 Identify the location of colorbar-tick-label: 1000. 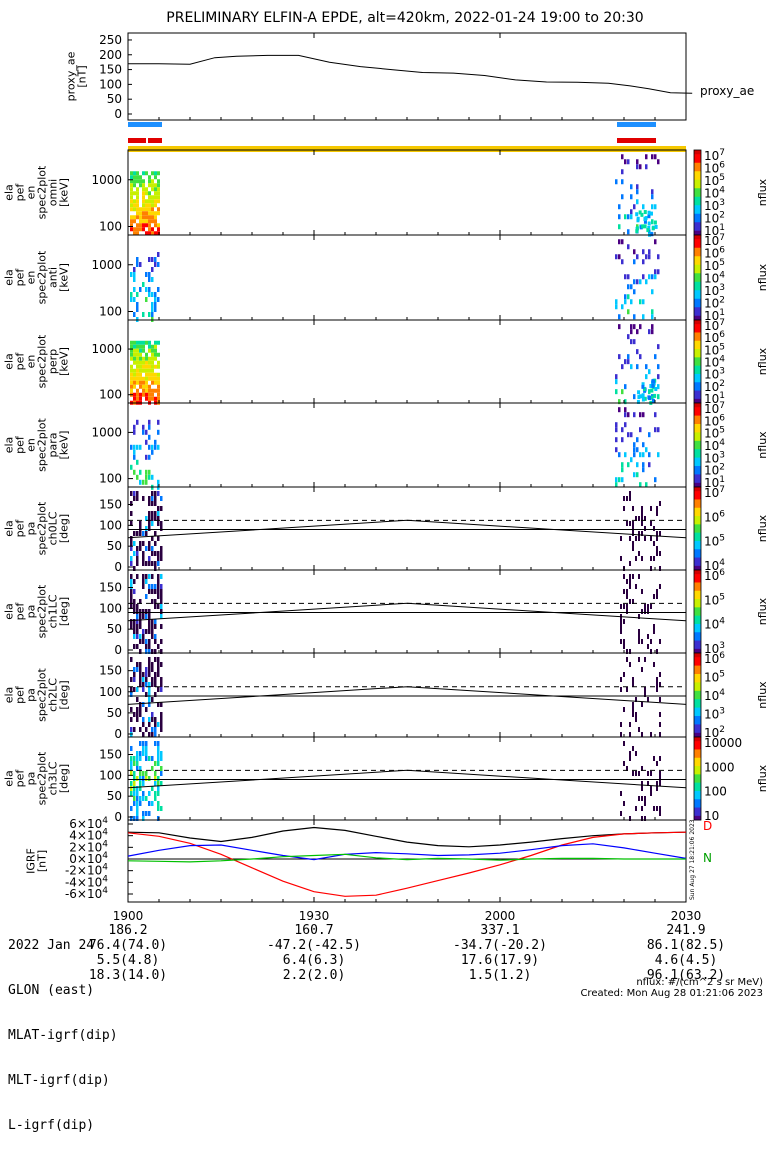
(719, 767).